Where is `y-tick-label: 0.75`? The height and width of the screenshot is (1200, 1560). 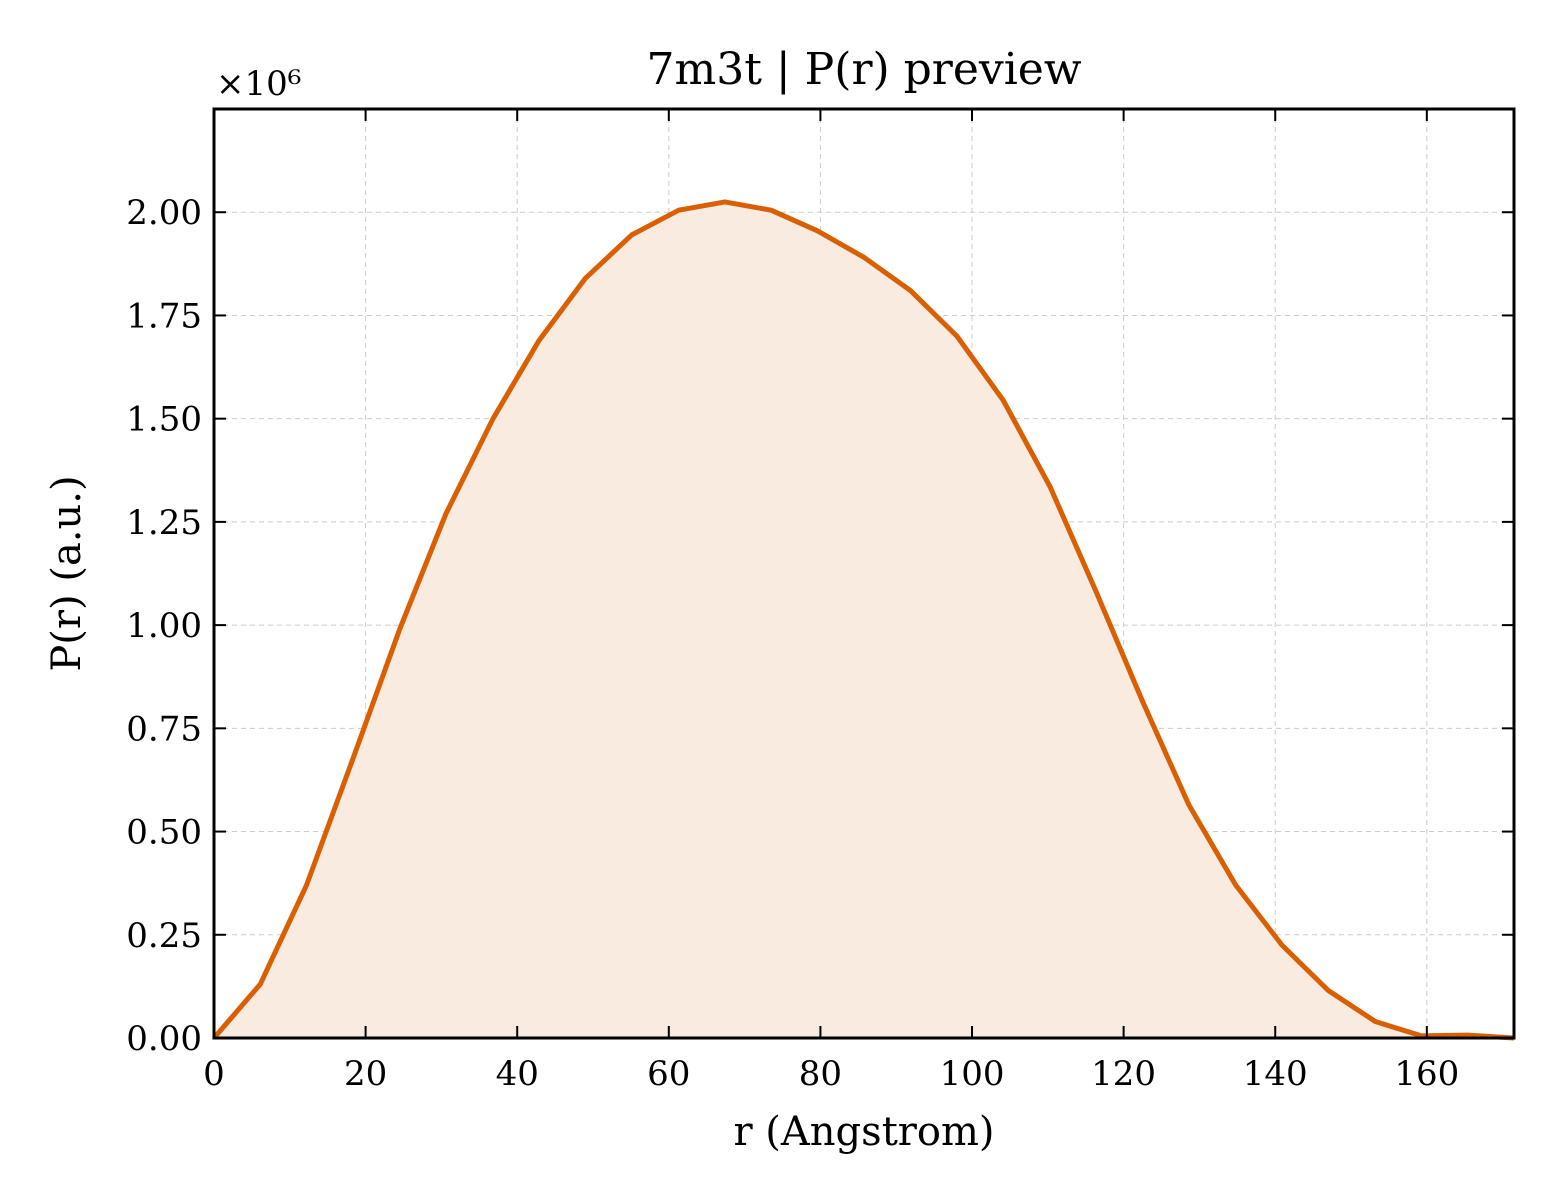 y-tick-label: 0.75 is located at coordinates (164, 729).